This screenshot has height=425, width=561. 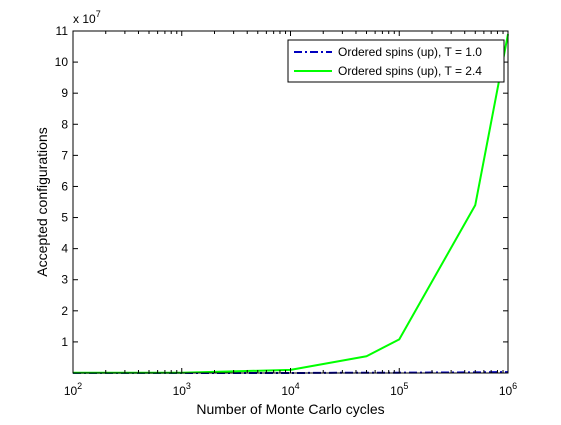 What do you see at coordinates (64, 186) in the screenshot?
I see `y-tick-label: 6` at bounding box center [64, 186].